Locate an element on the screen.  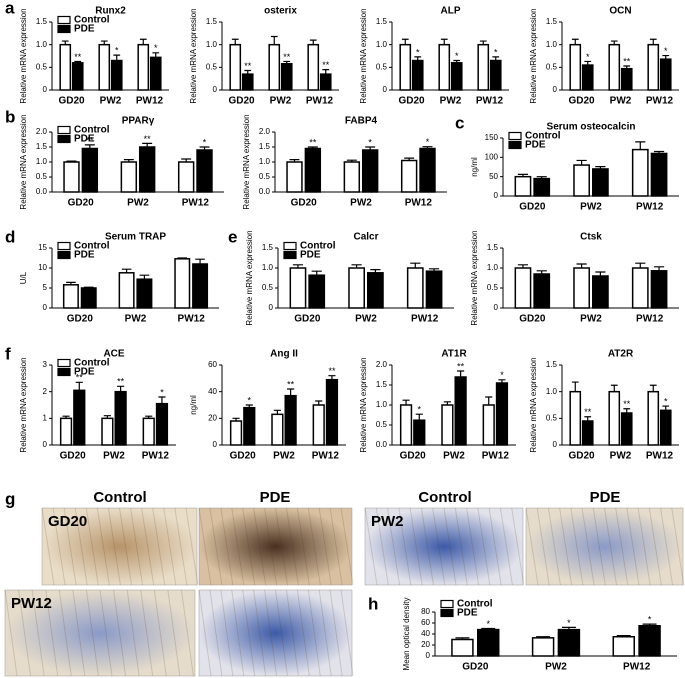
y-tick-label: 0.5 is located at coordinates (552, 66).